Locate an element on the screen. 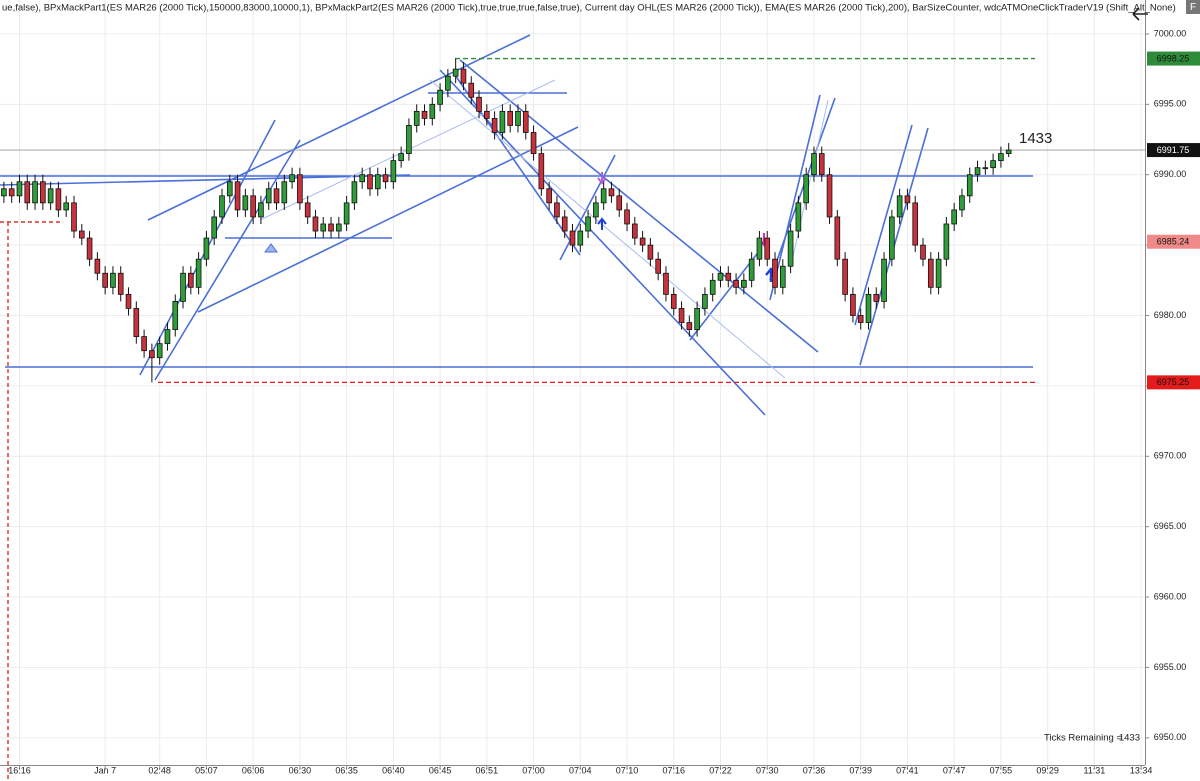 This screenshot has width=1200, height=781. x-tick-label: 07:04 is located at coordinates (580, 770).